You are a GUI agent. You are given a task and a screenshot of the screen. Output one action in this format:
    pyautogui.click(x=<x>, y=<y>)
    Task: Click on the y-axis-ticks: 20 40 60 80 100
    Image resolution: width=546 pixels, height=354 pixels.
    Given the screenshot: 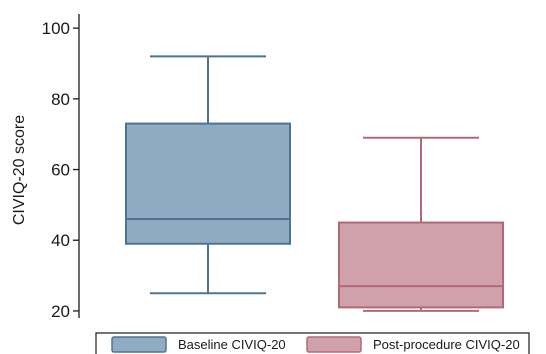 What is the action you would take?
    pyautogui.click(x=60, y=170)
    